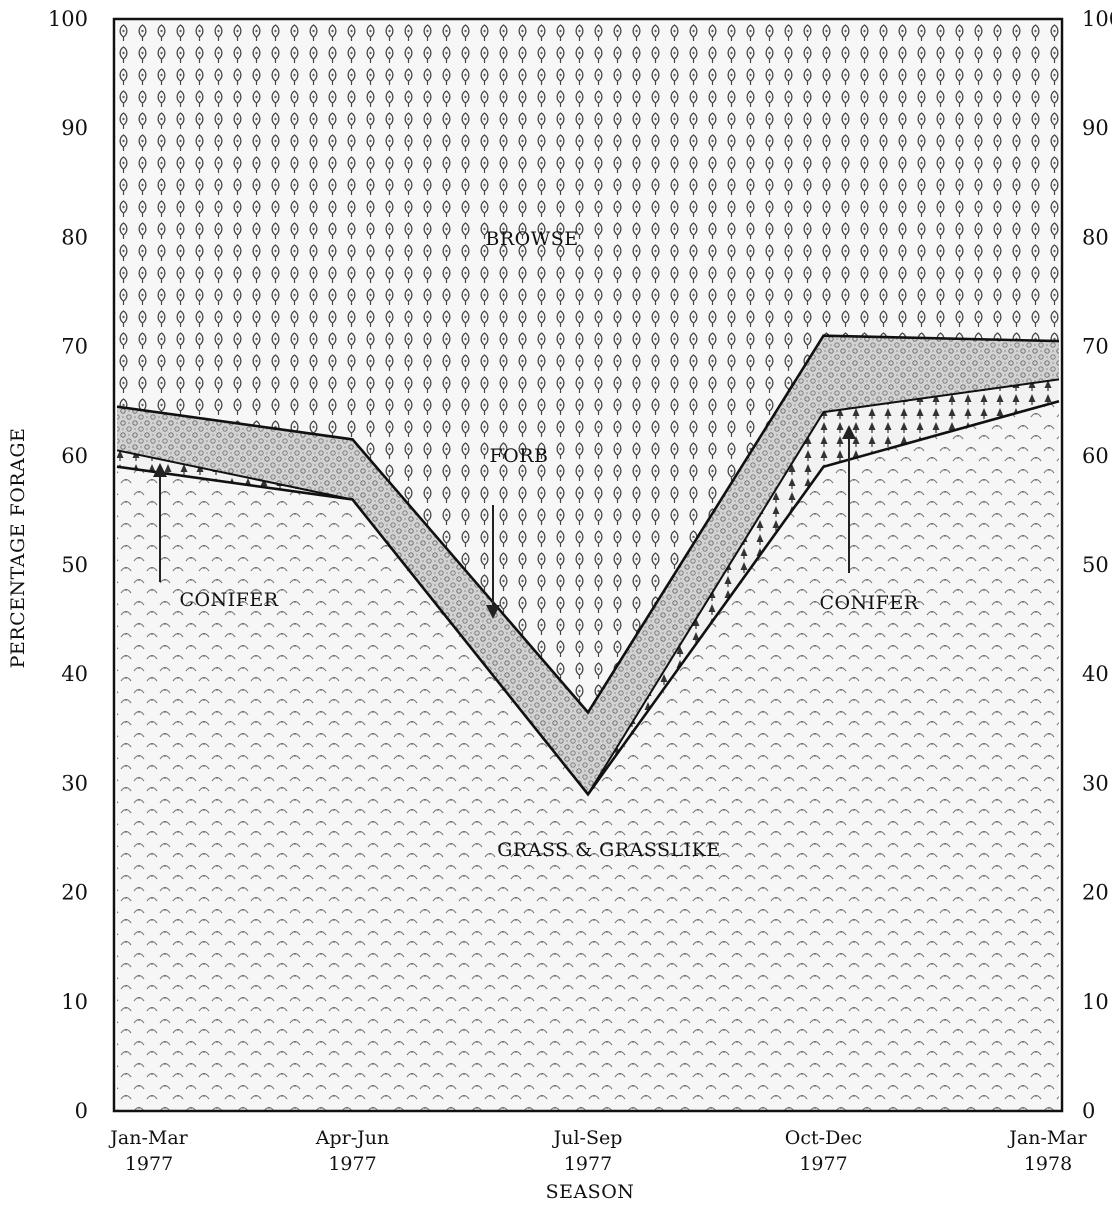  I want to click on label-arrows, so click(504, 522).